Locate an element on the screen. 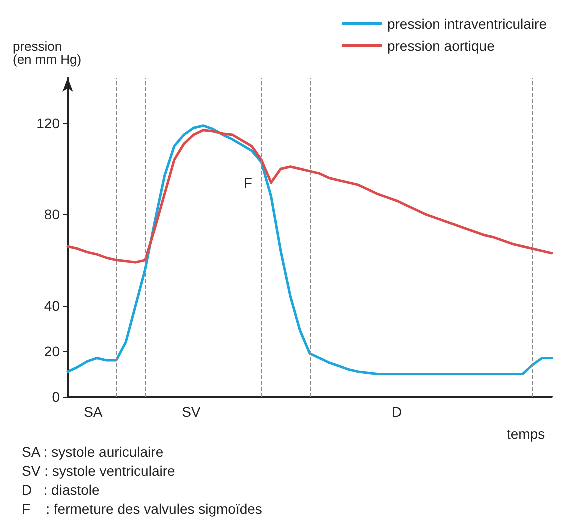  text: F : fermeture des valvules sigmoïdes is located at coordinates (142, 509).